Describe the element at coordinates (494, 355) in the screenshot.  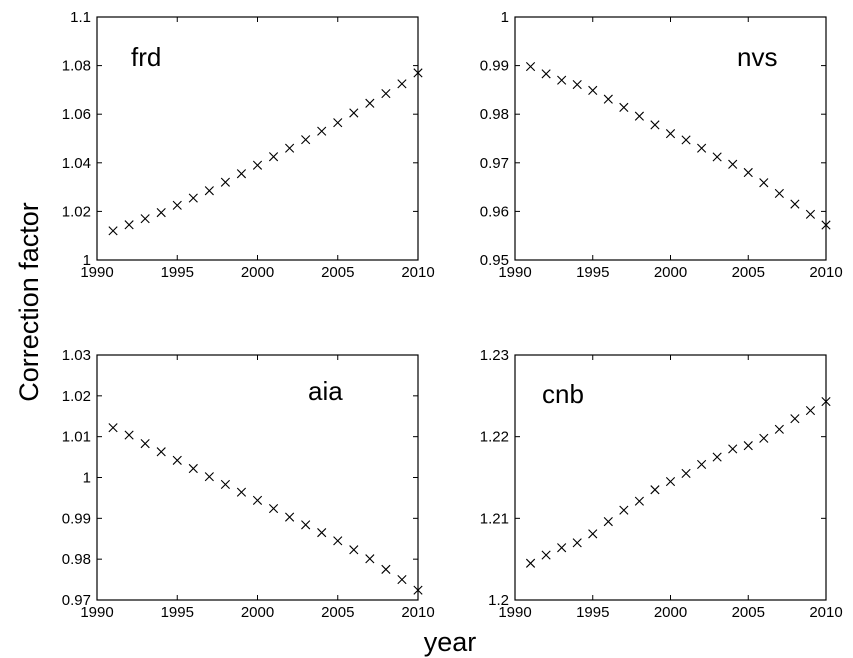
I see `y-tick-label: 1.23` at that location.